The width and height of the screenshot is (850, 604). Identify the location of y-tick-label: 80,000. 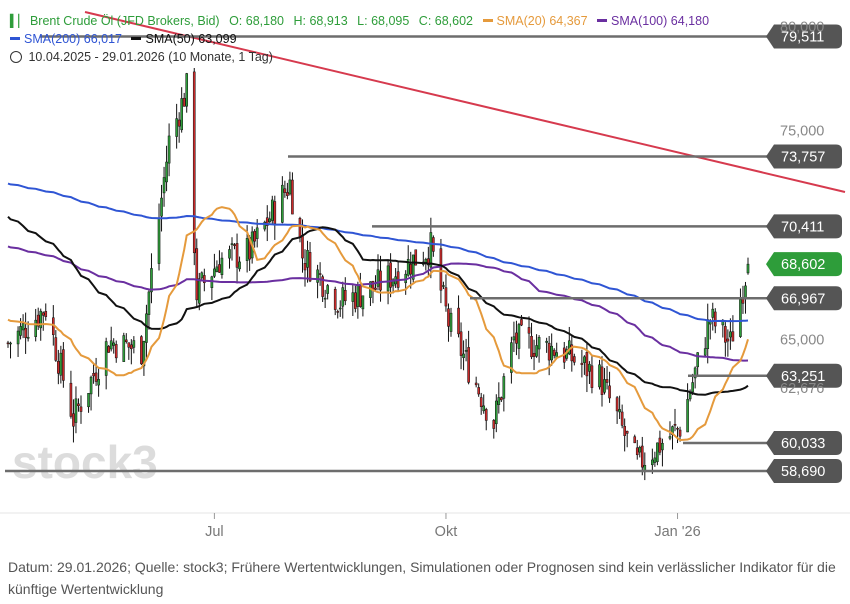
(802, 27).